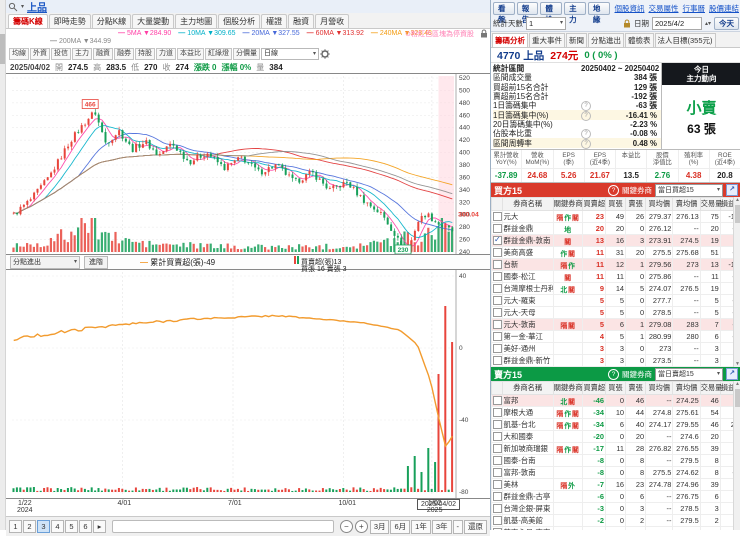  I want to click on toolbar-分價量: 分價量, so click(246, 54).